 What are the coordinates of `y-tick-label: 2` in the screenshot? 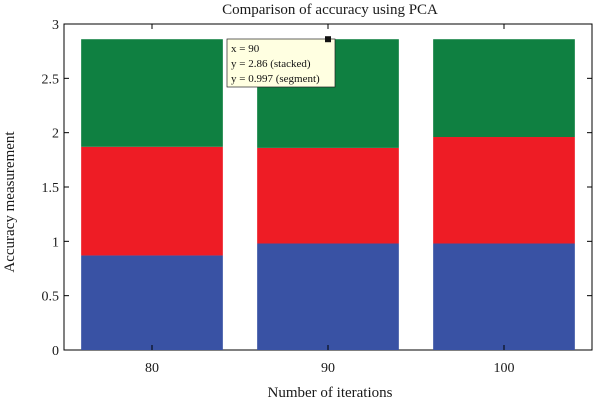 It's located at (55, 134).